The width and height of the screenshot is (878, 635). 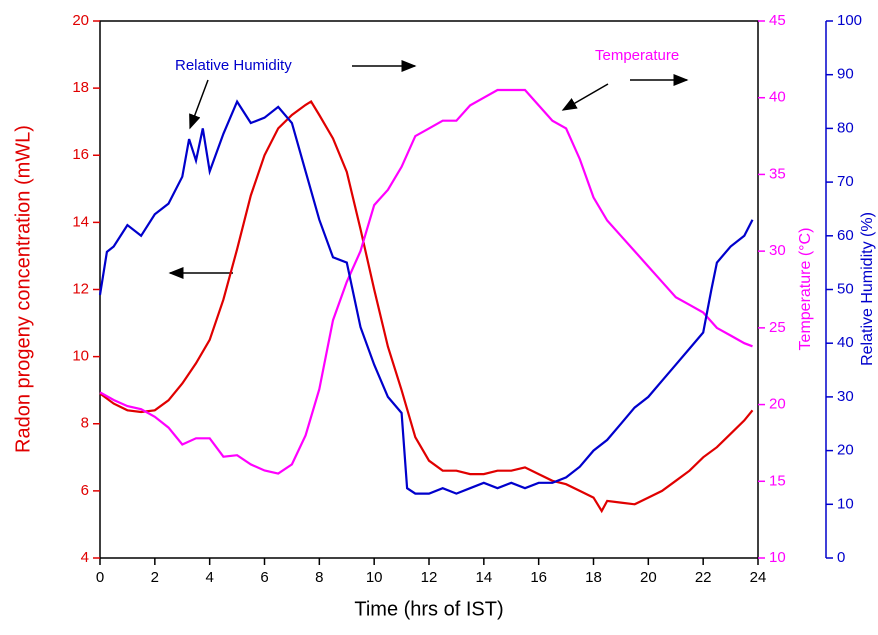 What do you see at coordinates (845, 127) in the screenshot?
I see `y3-tick-label: 80` at bounding box center [845, 127].